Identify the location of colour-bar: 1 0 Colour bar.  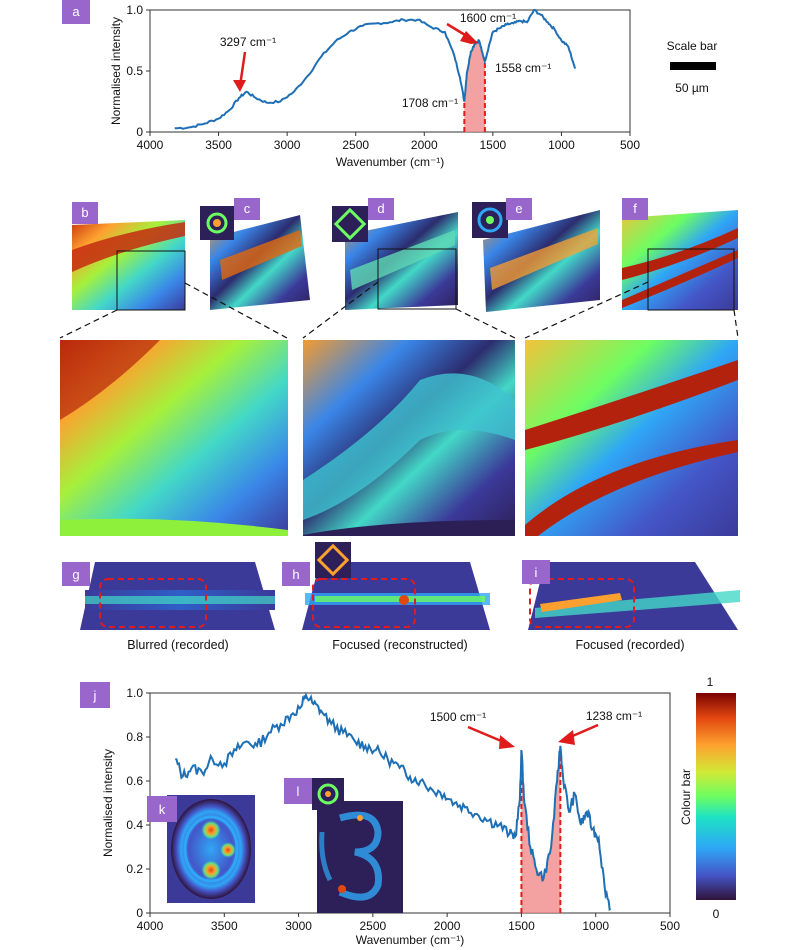
(707, 798).